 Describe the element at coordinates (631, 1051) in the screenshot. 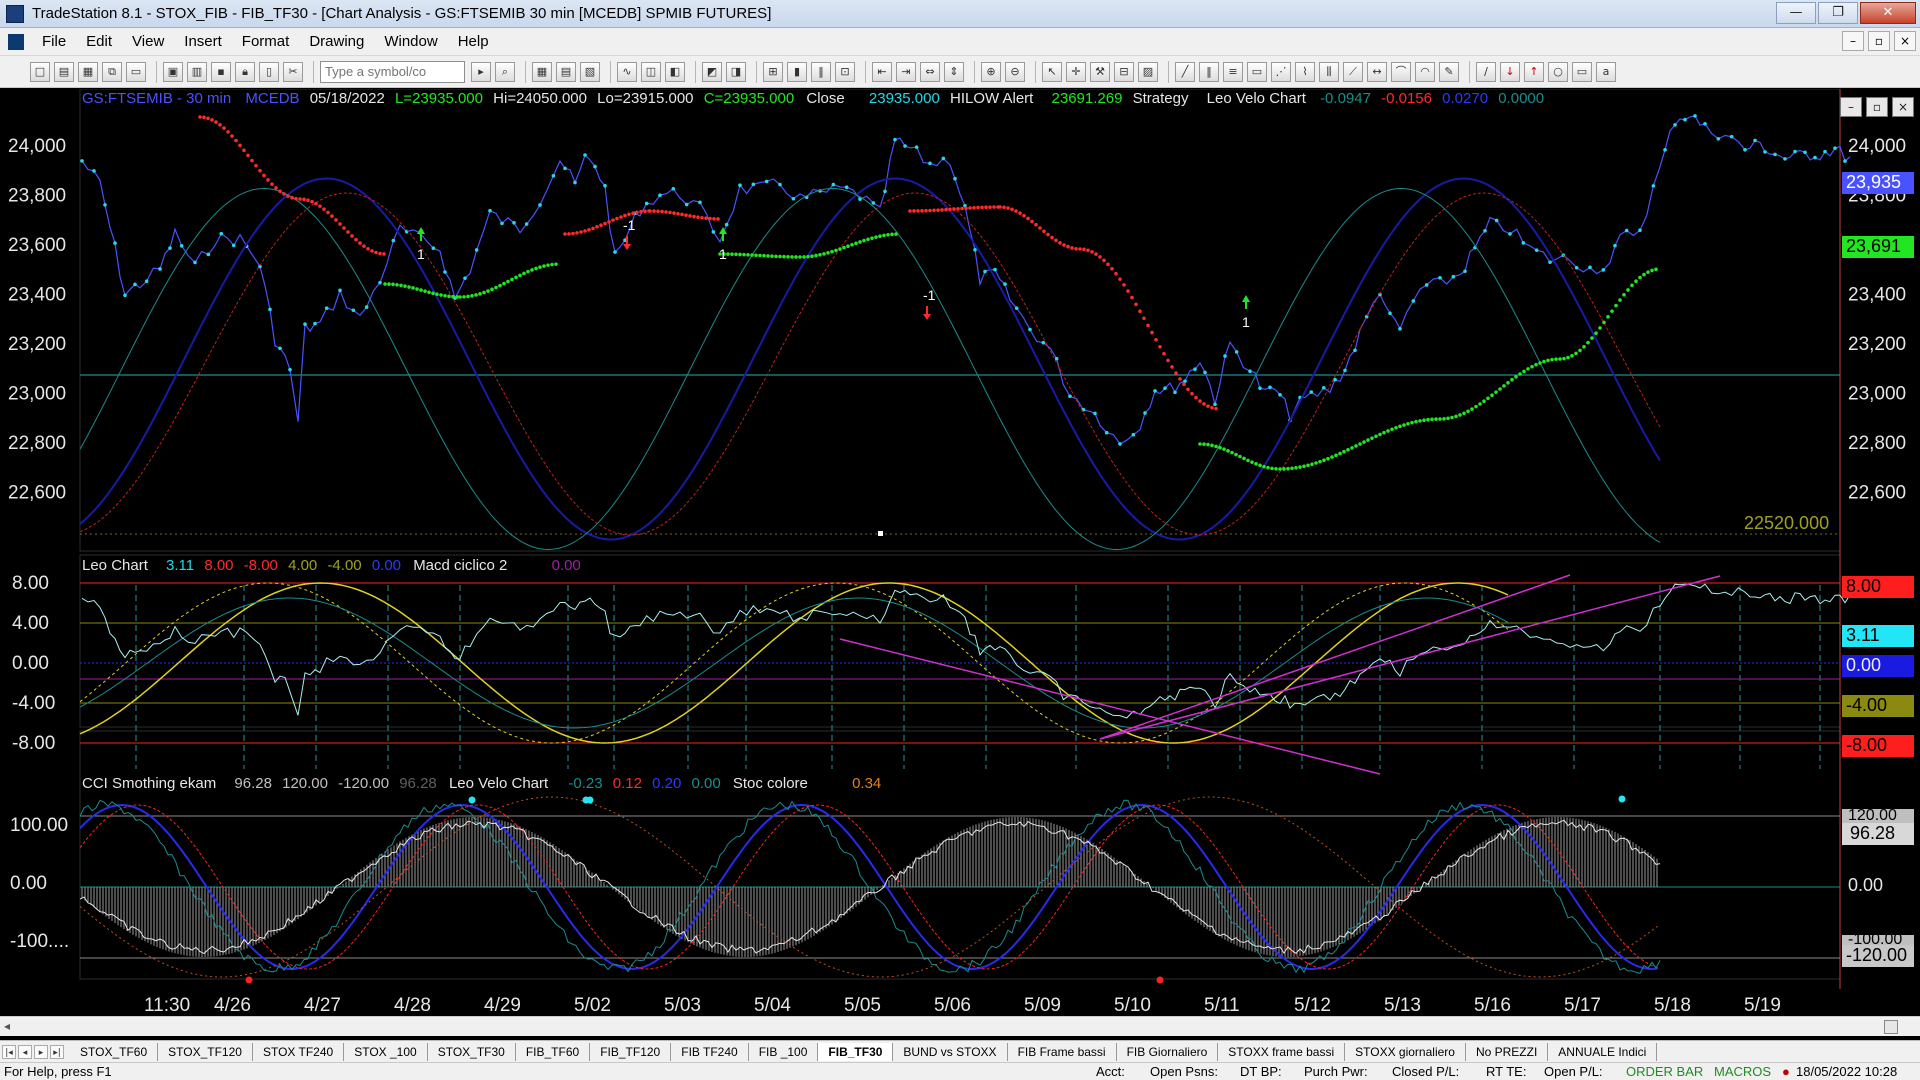

I see `tab-fib-tf120: FIB_TF120` at that location.